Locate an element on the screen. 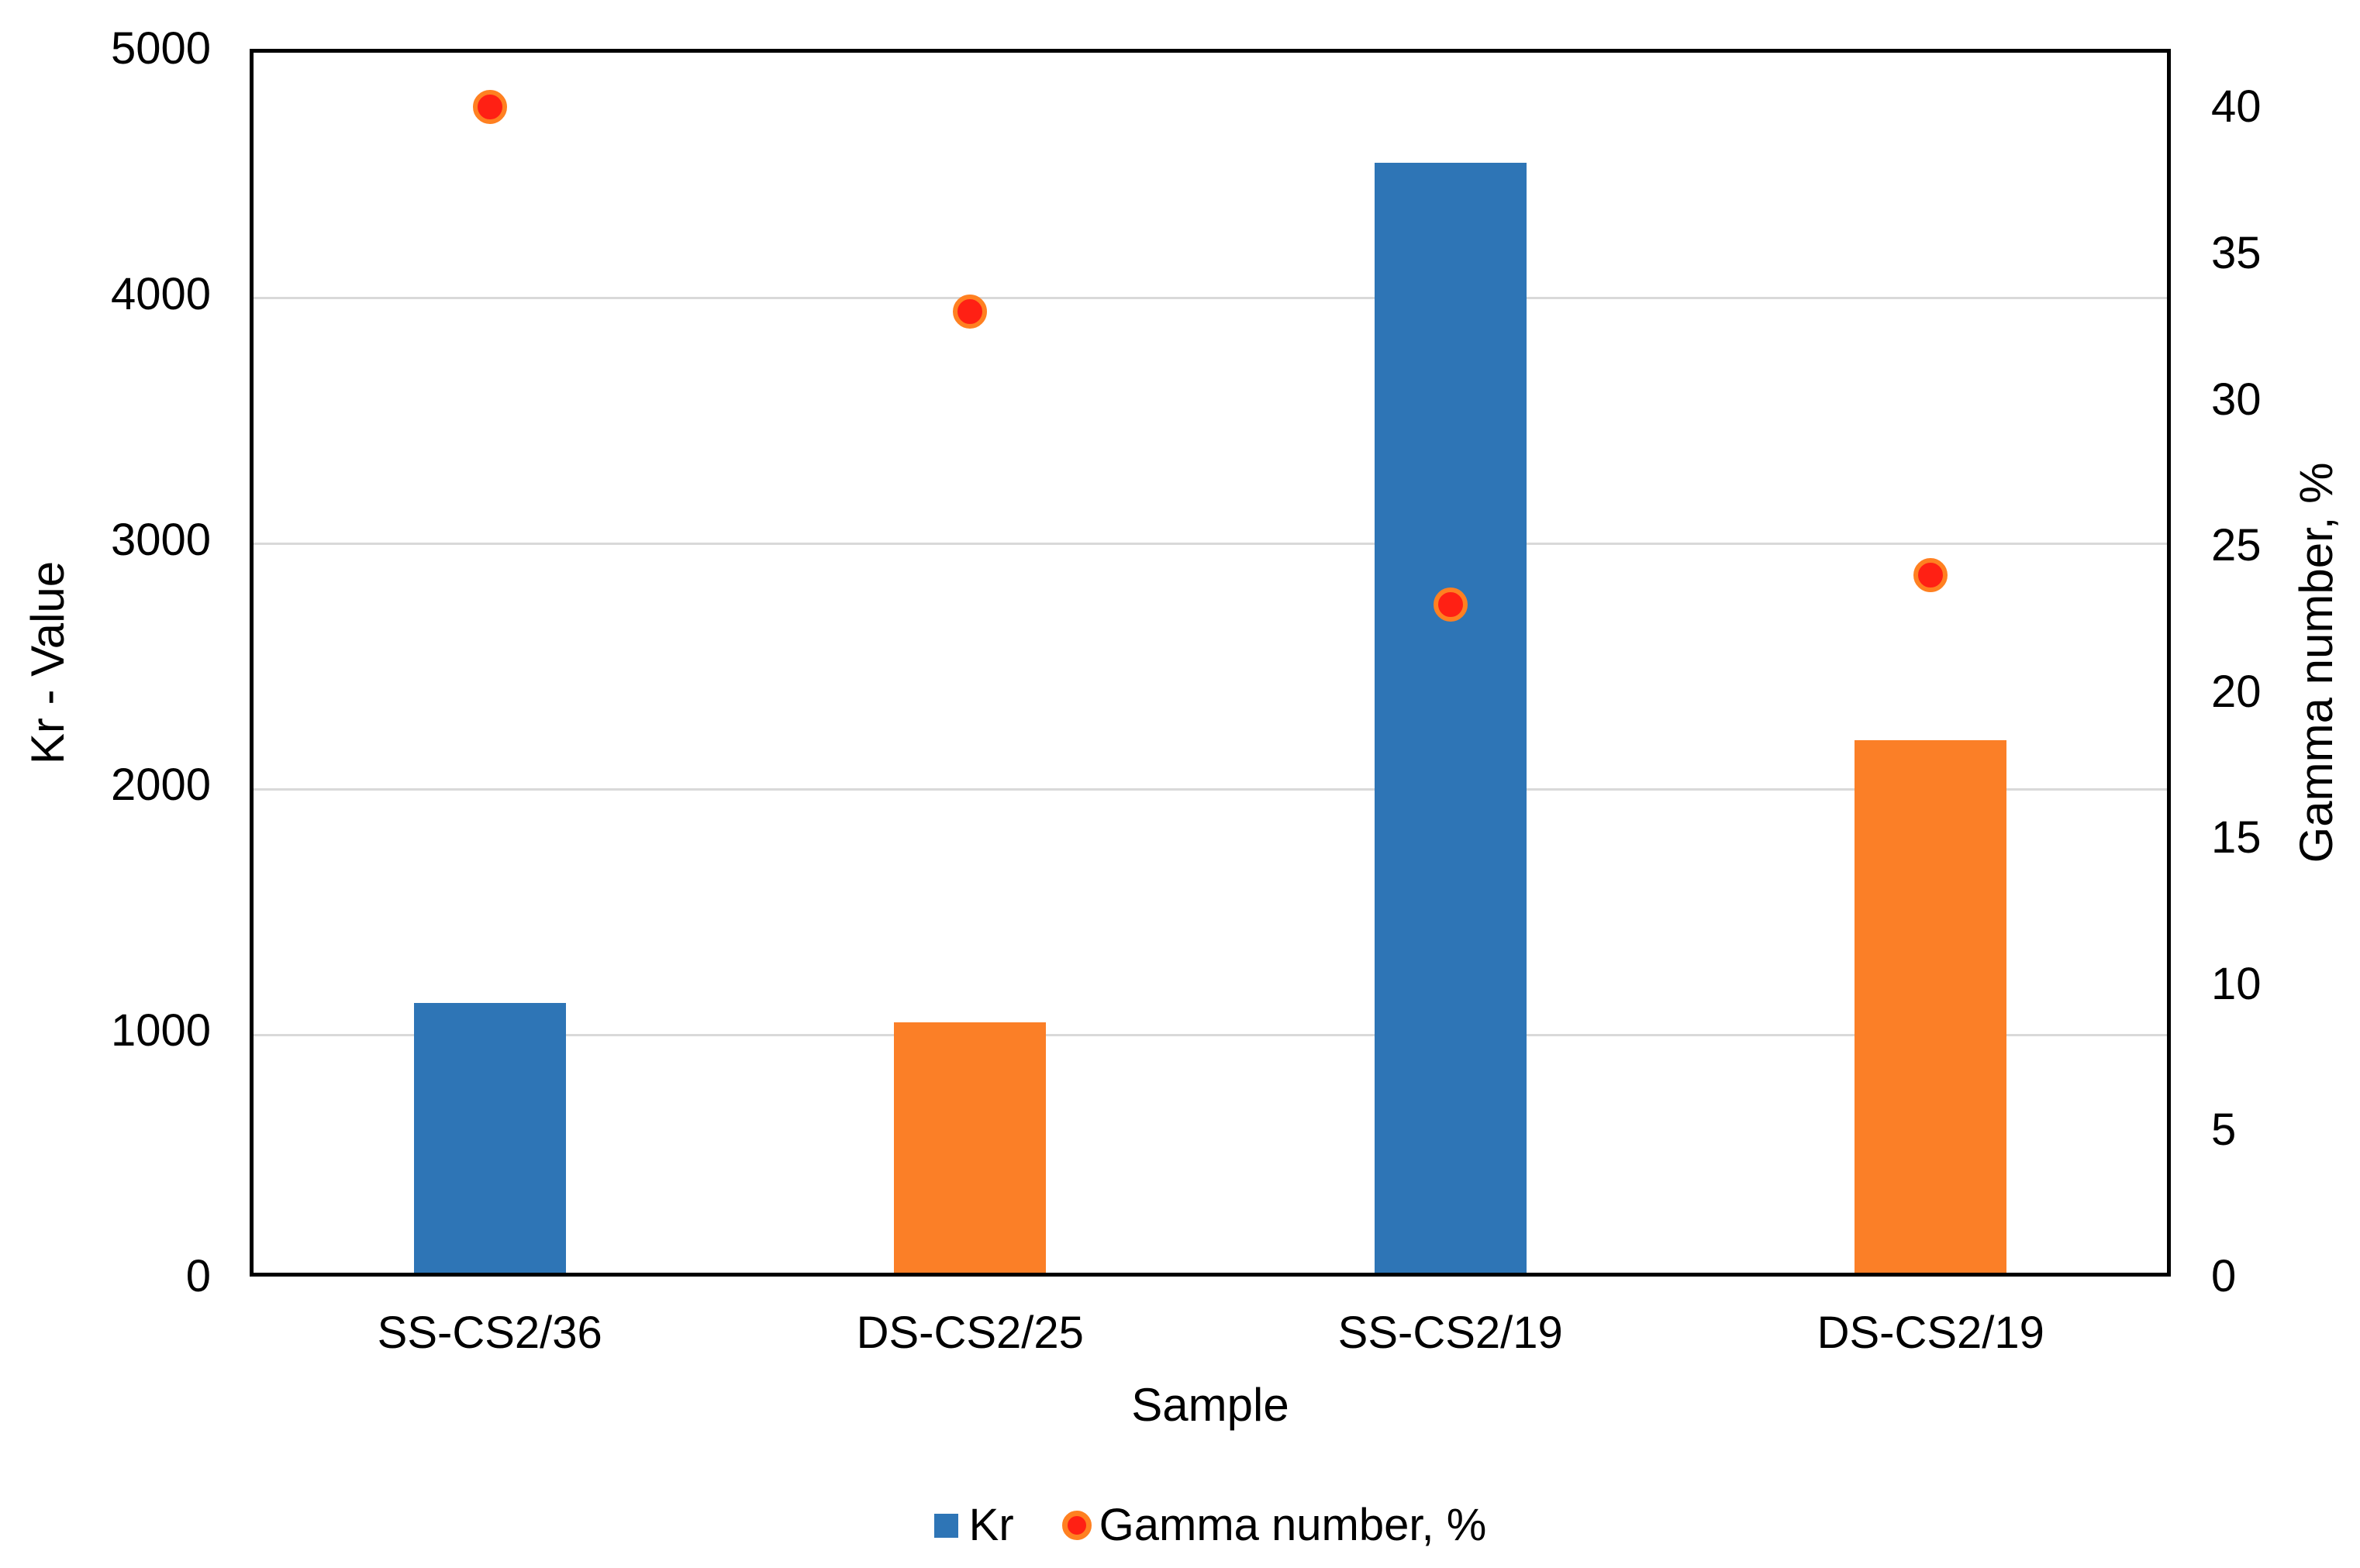  bar-DS-CS2/25 is located at coordinates (970, 1147).